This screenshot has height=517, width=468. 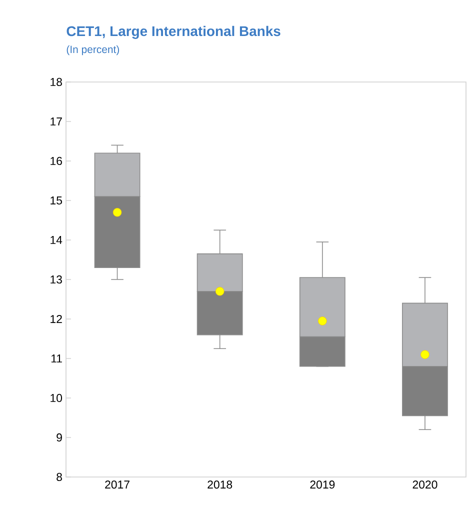 What do you see at coordinates (56, 279) in the screenshot?
I see `y-tick-label: 13` at bounding box center [56, 279].